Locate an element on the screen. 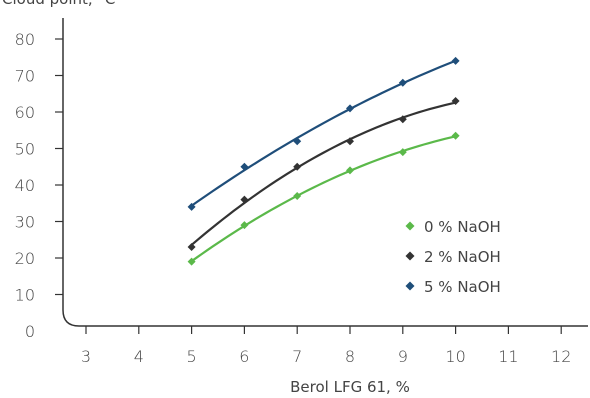 The height and width of the screenshot is (398, 590). y-tick-label: 40 is located at coordinates (25, 185).